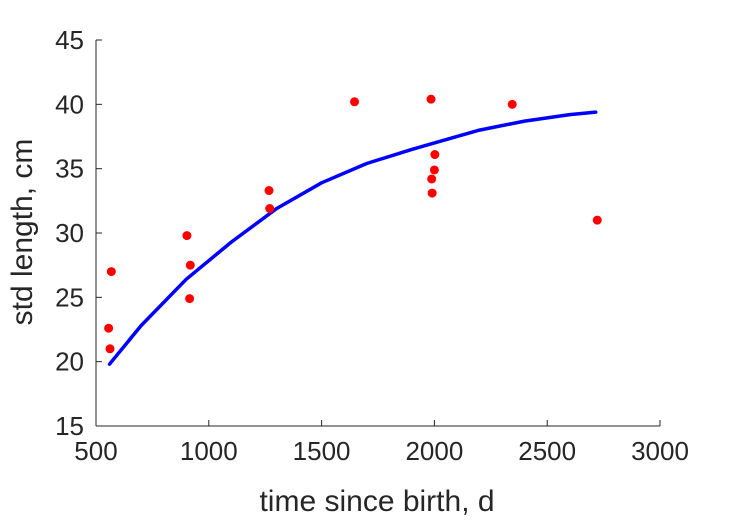 The height and width of the screenshot is (521, 729). I want to click on x-tick-label: 1500, so click(322, 451).